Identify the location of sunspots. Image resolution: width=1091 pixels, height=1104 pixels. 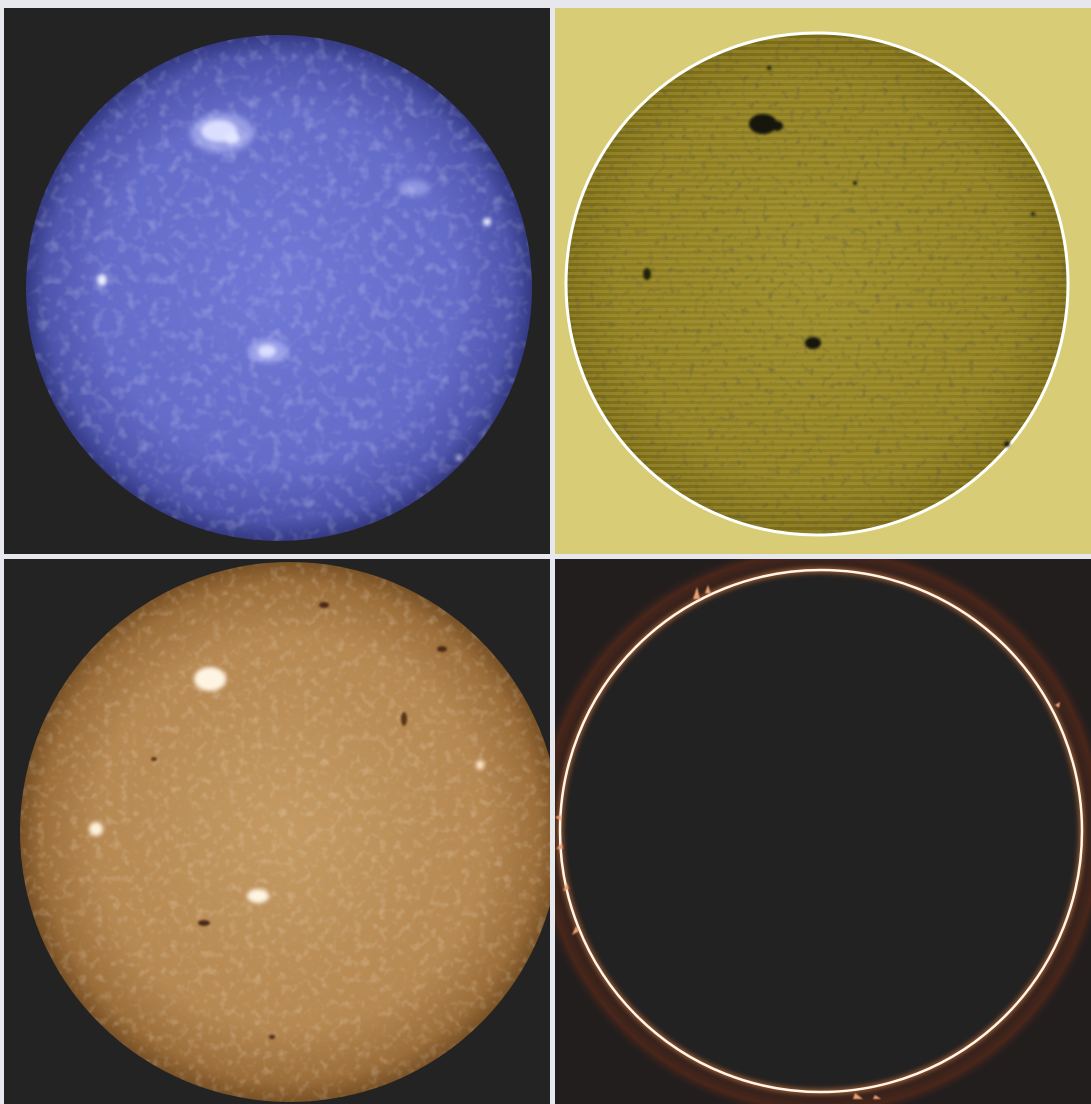
(839, 256).